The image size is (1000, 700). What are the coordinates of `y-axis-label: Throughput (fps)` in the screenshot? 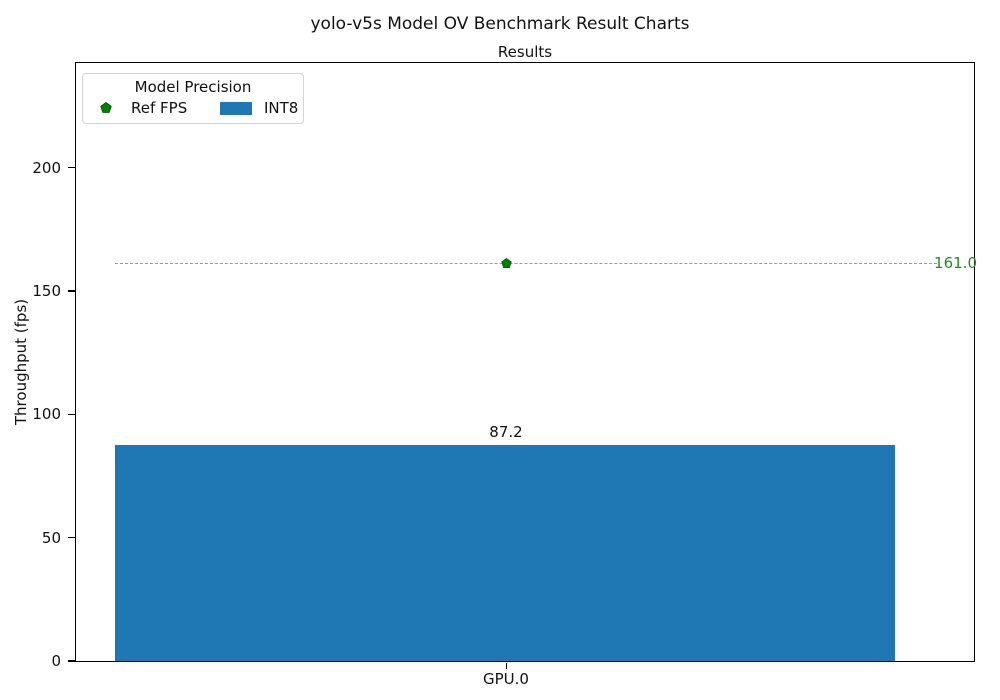 It's located at (21, 362).